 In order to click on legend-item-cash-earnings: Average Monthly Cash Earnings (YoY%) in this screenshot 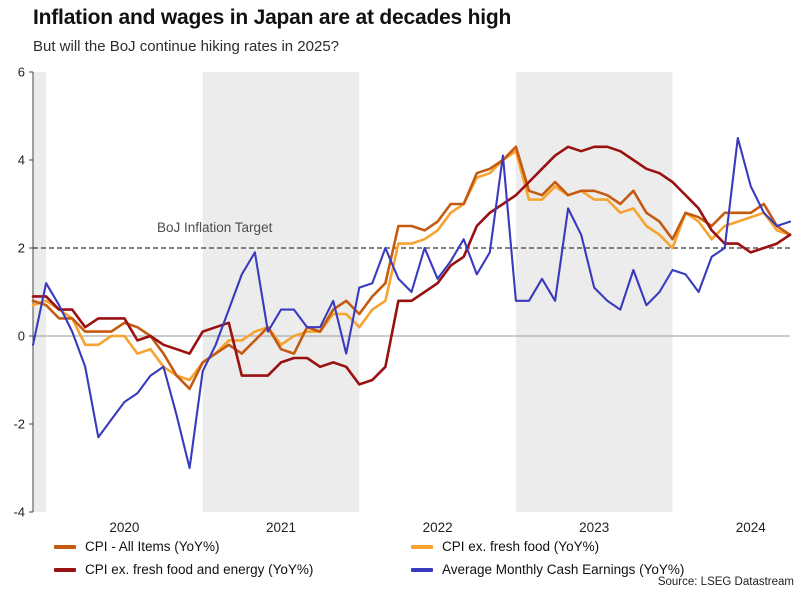, I will do `click(547, 569)`.